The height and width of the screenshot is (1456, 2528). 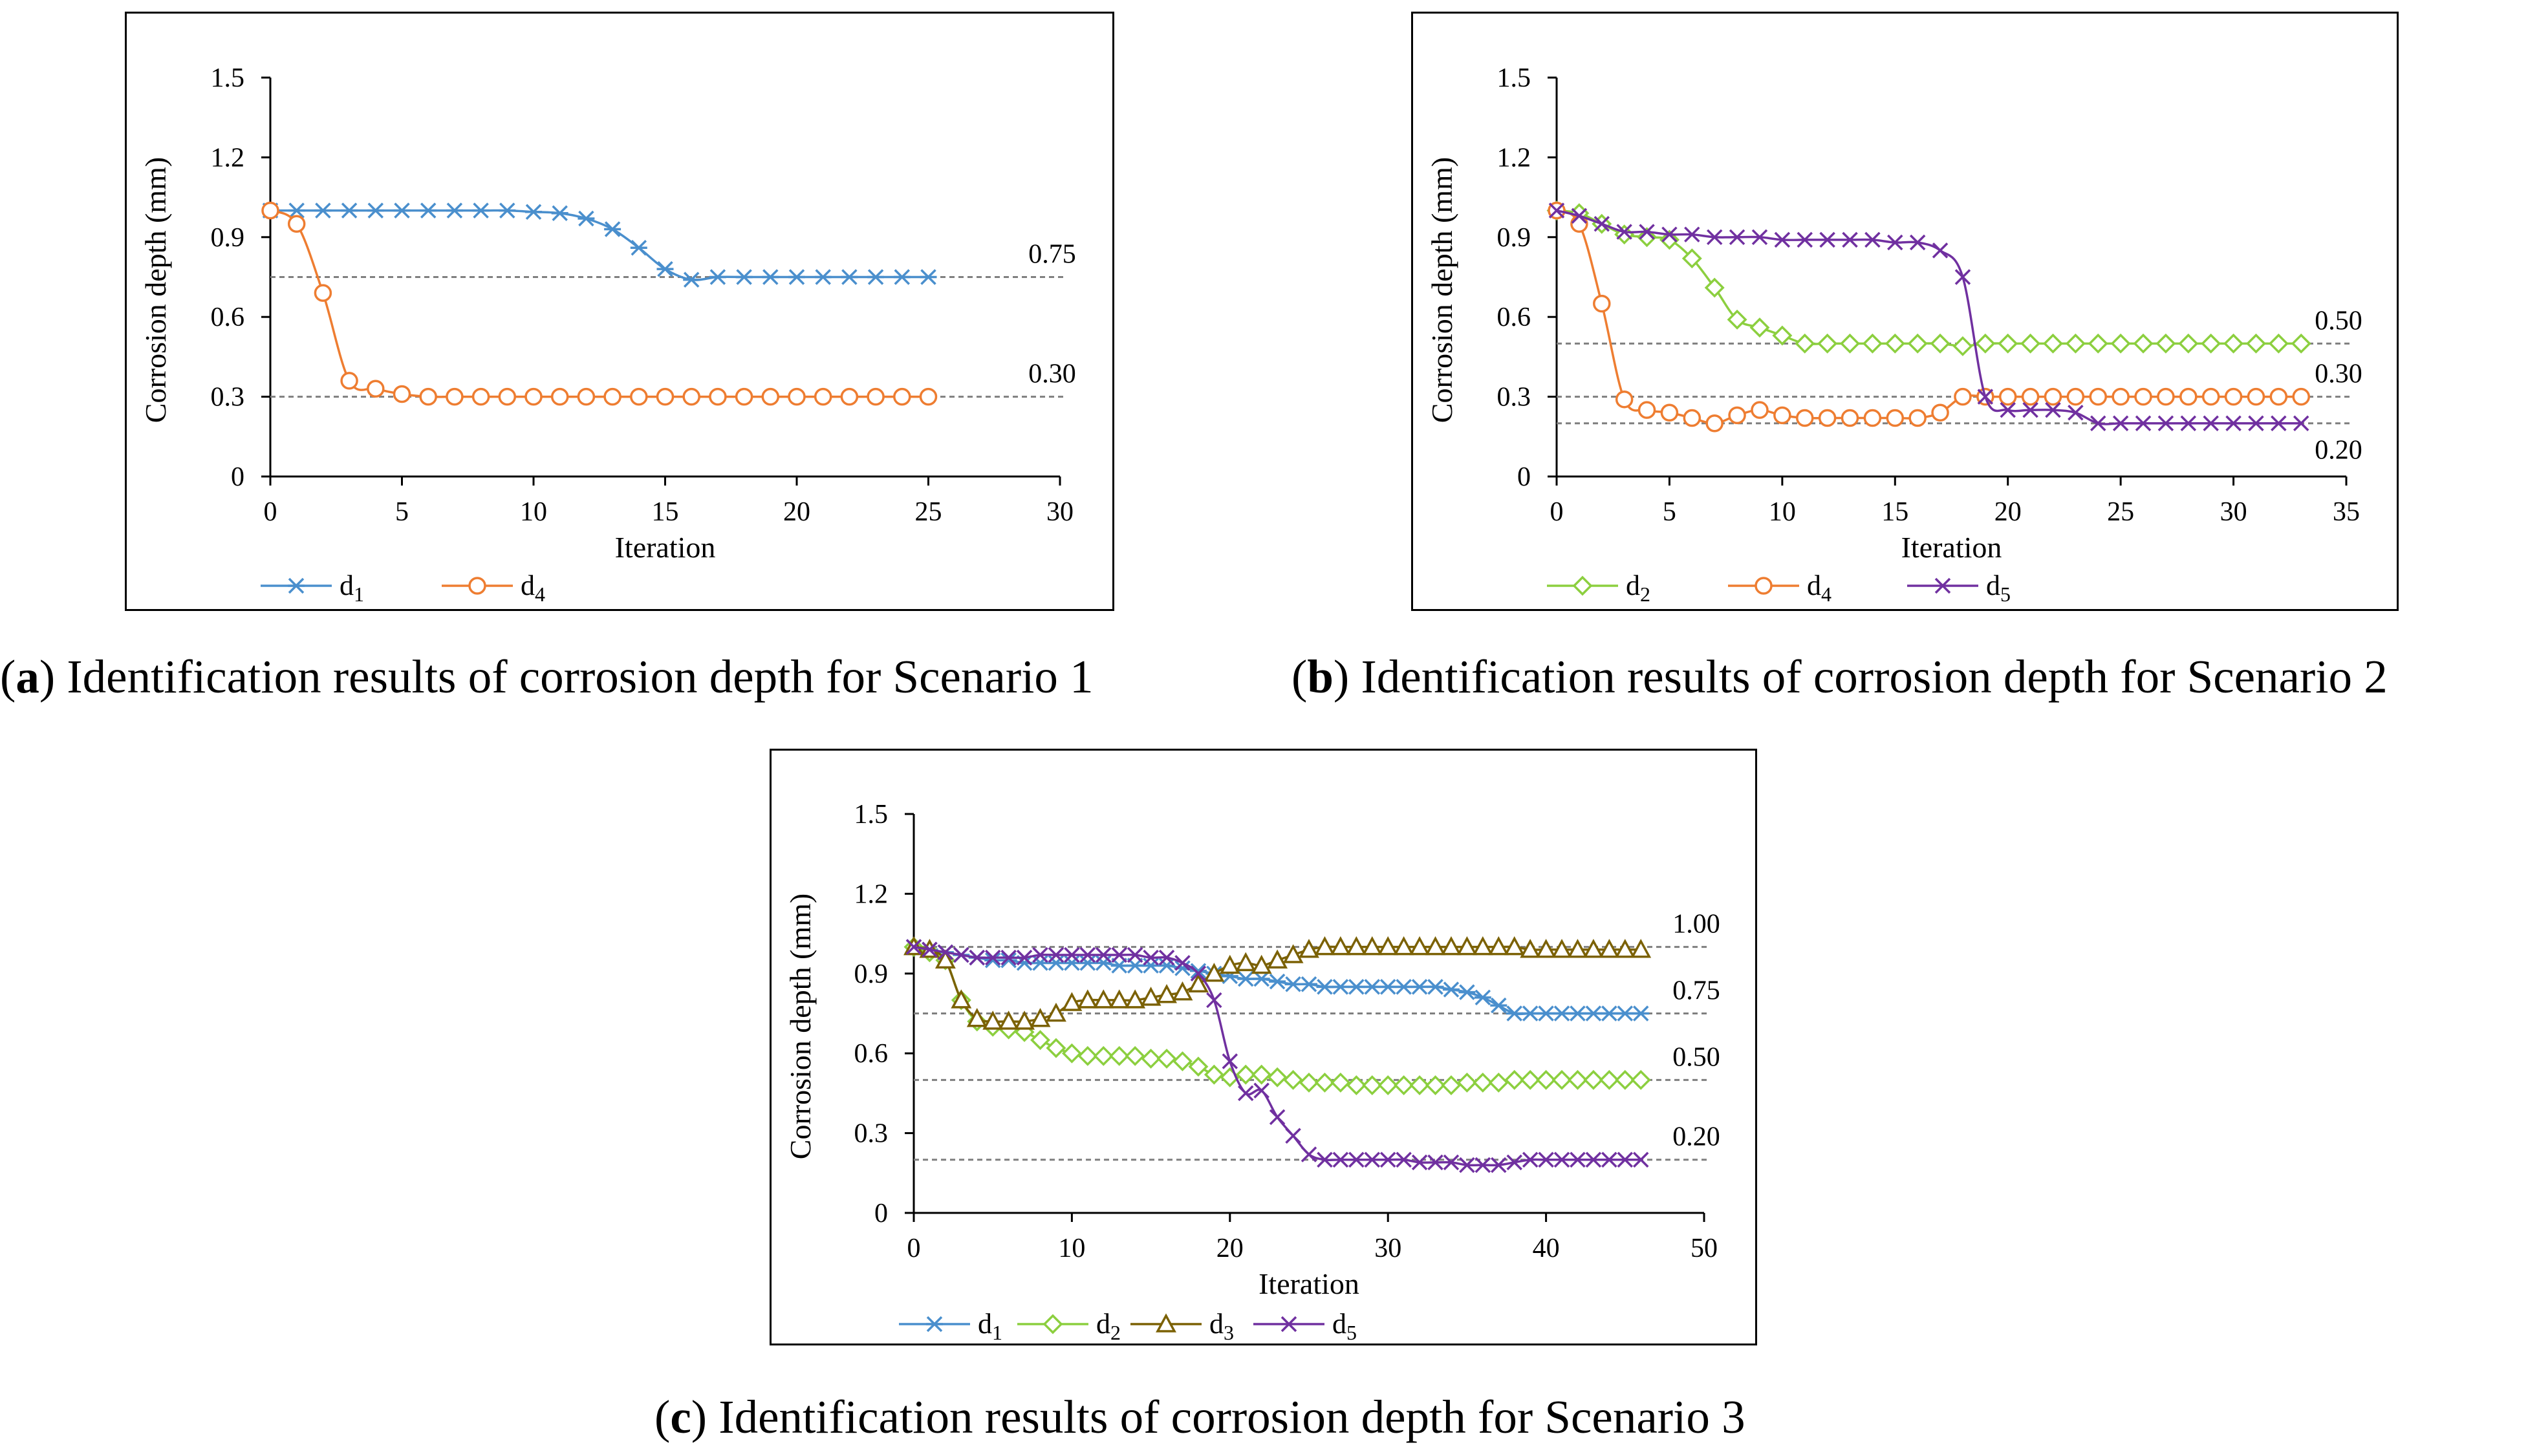 What do you see at coordinates (928, 512) in the screenshot?
I see `x-tick-label: 25` at bounding box center [928, 512].